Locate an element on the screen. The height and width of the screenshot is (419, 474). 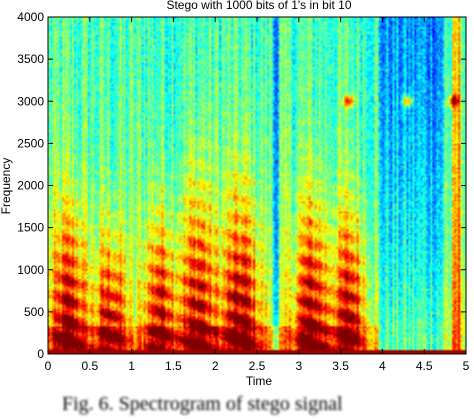
x-axis-label: Time is located at coordinates (259, 381).